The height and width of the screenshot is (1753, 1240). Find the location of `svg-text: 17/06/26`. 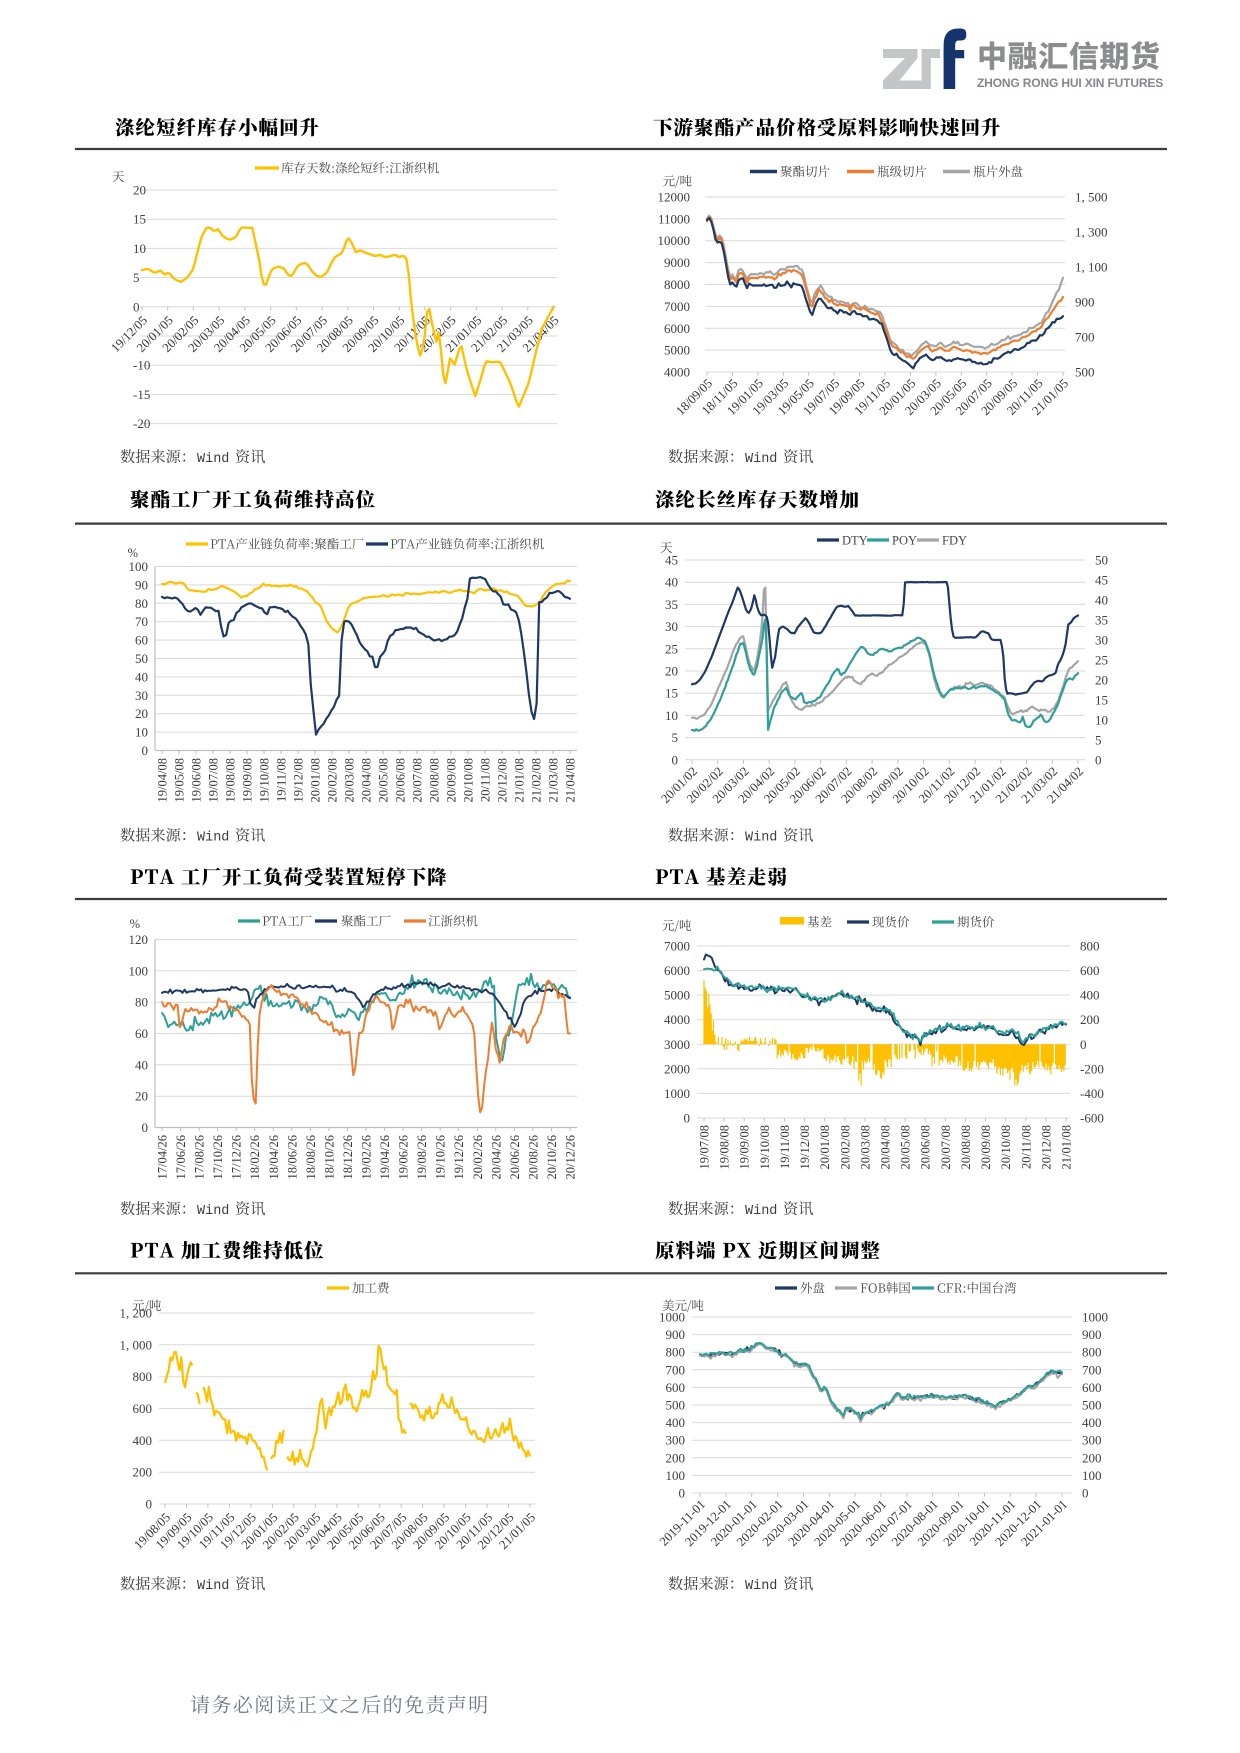

svg-text: 17/06/26 is located at coordinates (181, 1157).